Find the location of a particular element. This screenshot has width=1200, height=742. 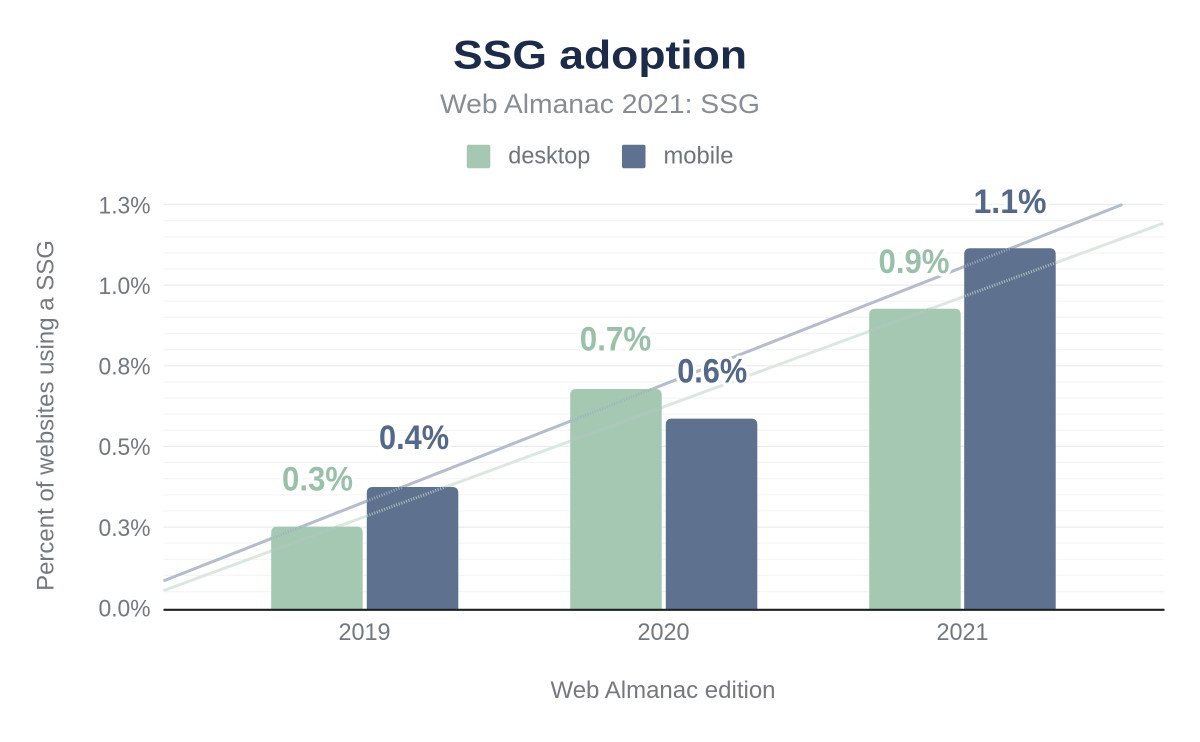

svg-text: Web Almanac edition is located at coordinates (662, 690).